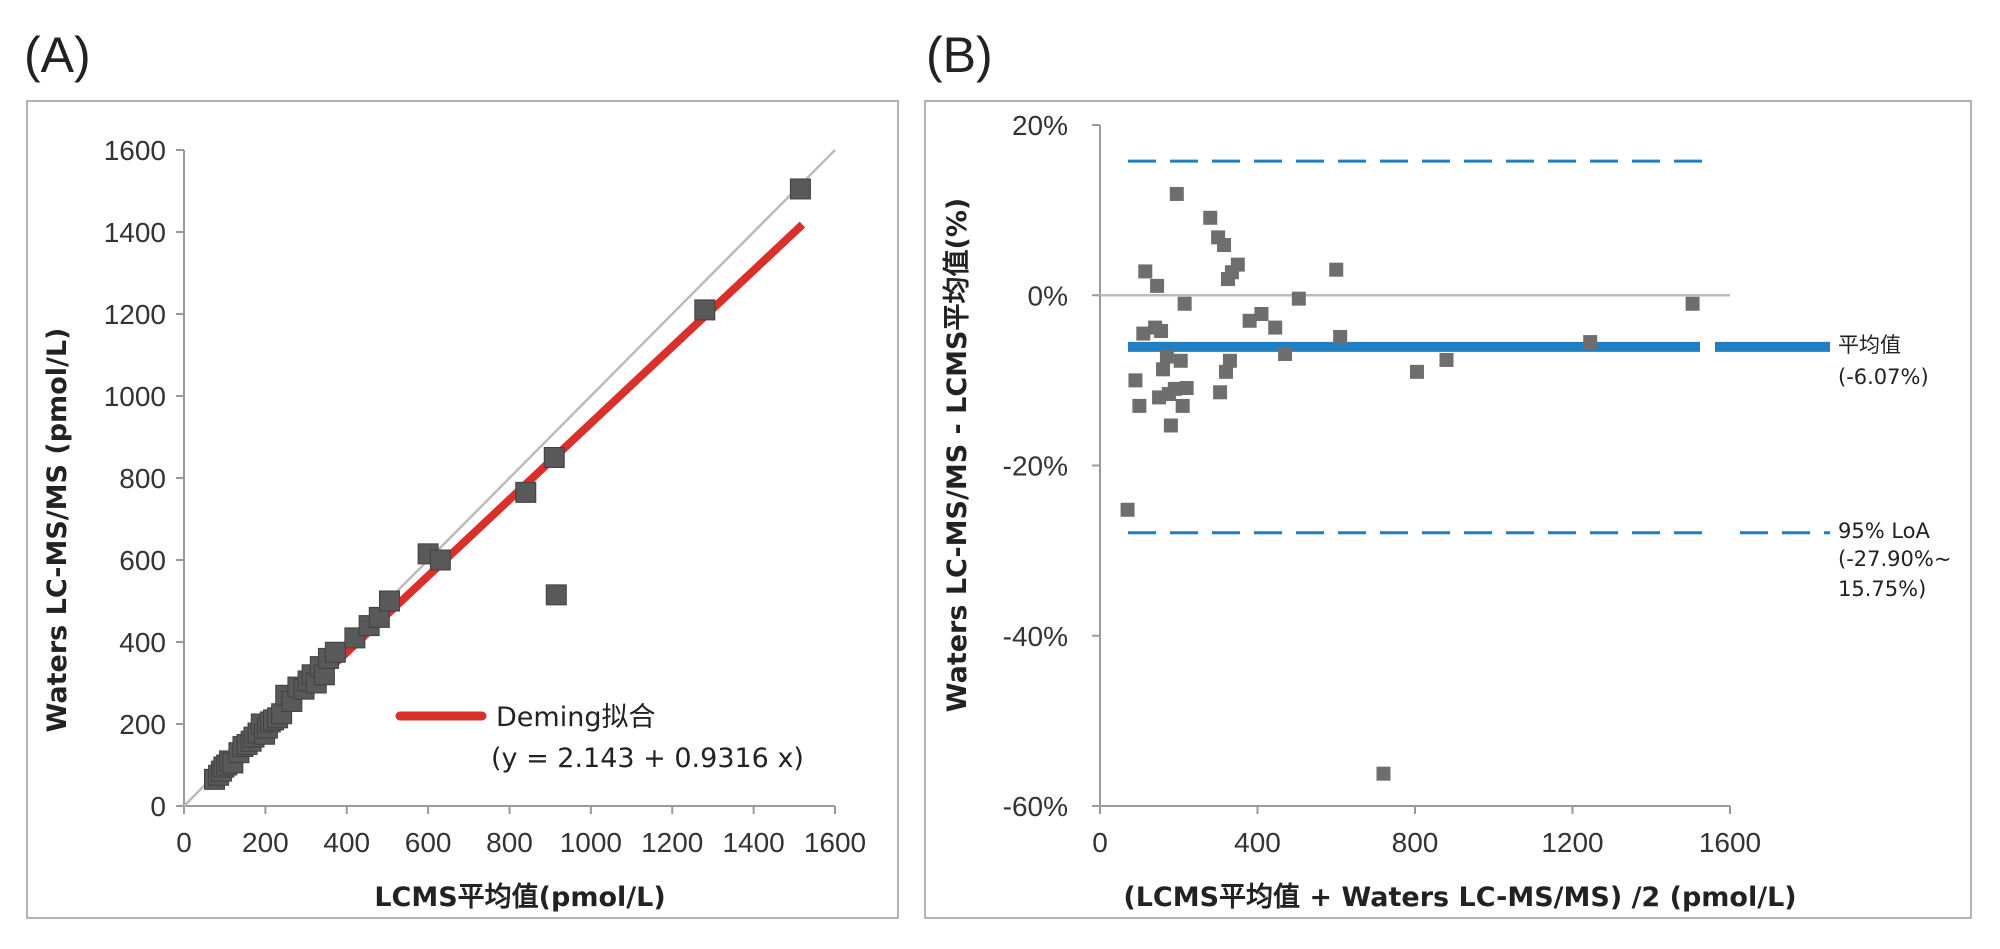 This screenshot has height=949, width=2000. What do you see at coordinates (142, 560) in the screenshot?
I see `y-tick-label: 600` at bounding box center [142, 560].